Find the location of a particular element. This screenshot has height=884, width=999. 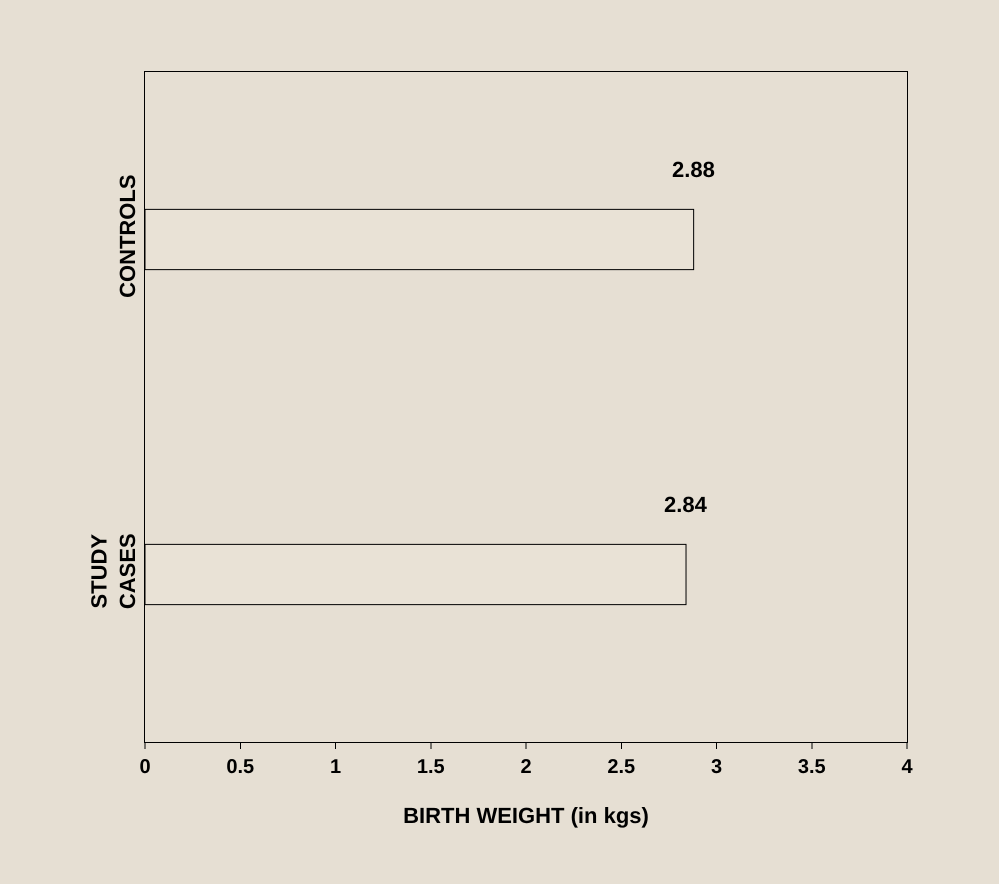

x-tick-label: 0 is located at coordinates (145, 767).